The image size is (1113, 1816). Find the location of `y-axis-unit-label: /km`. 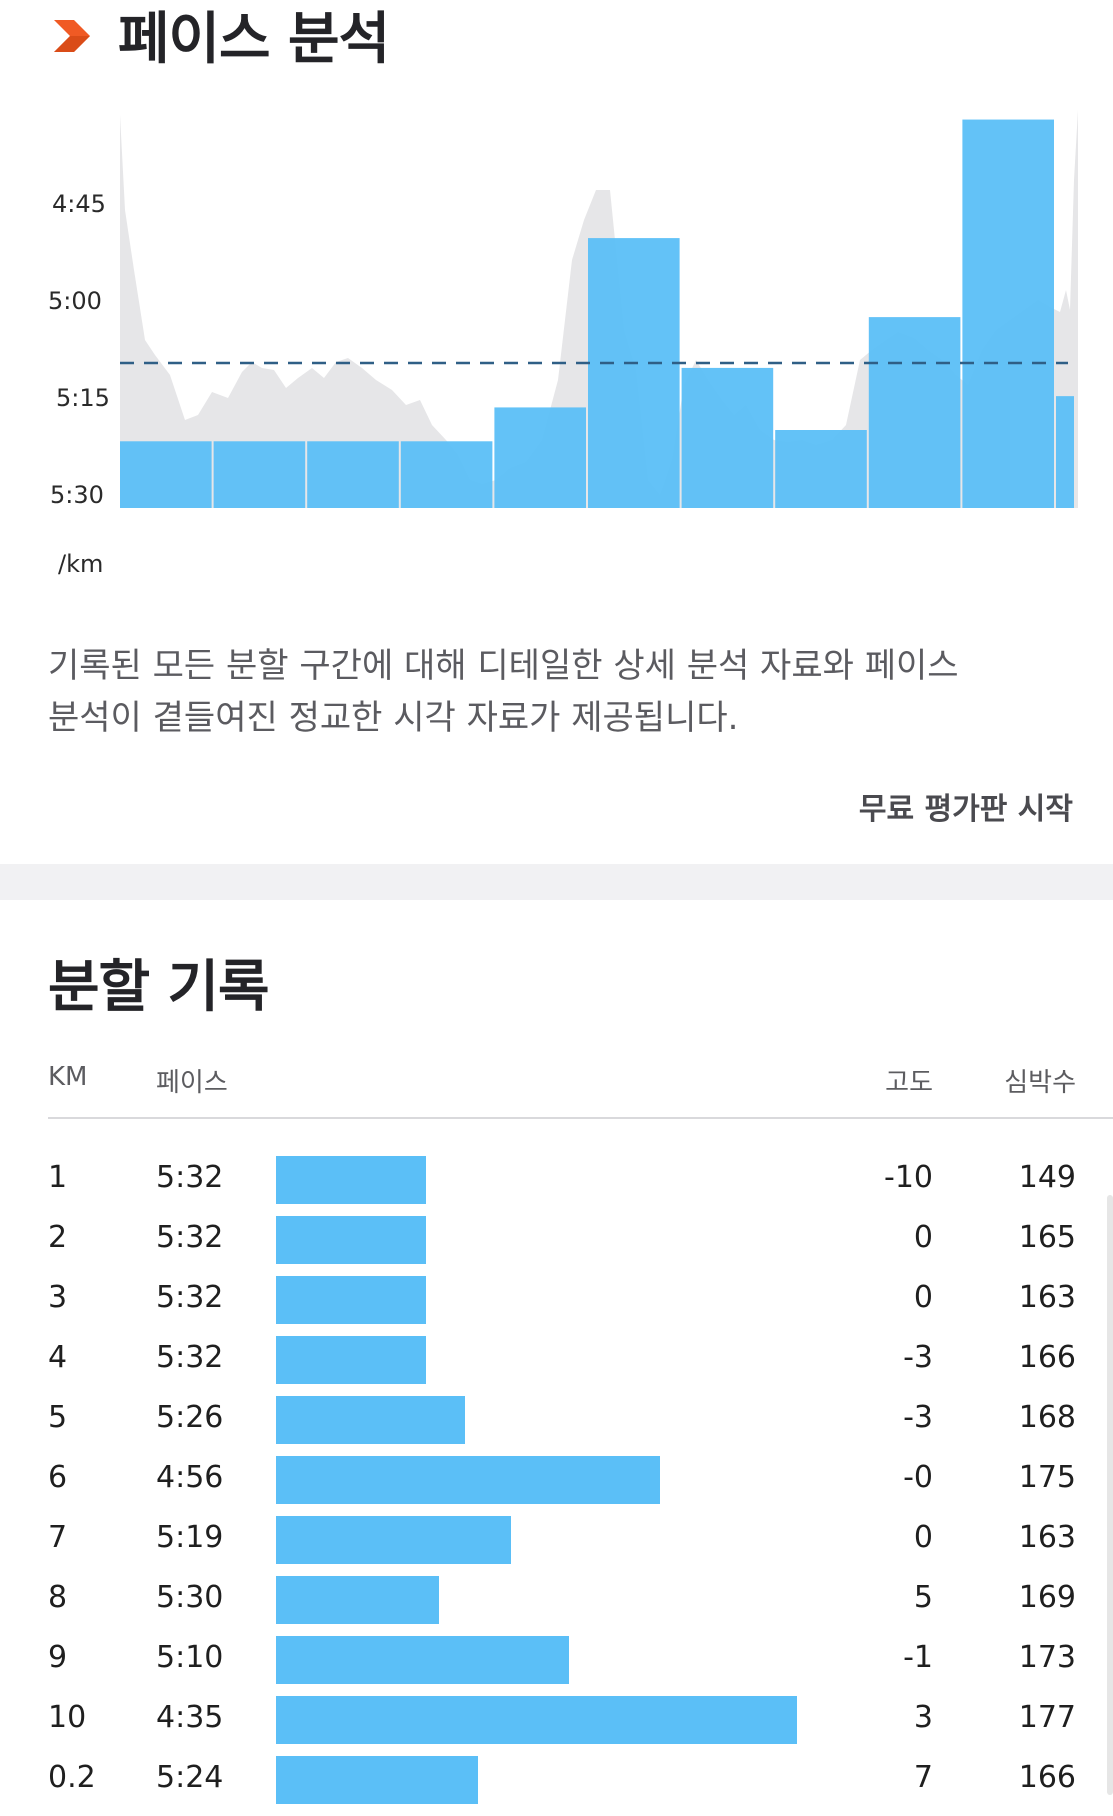

y-axis-unit-label: /km is located at coordinates (81, 564).